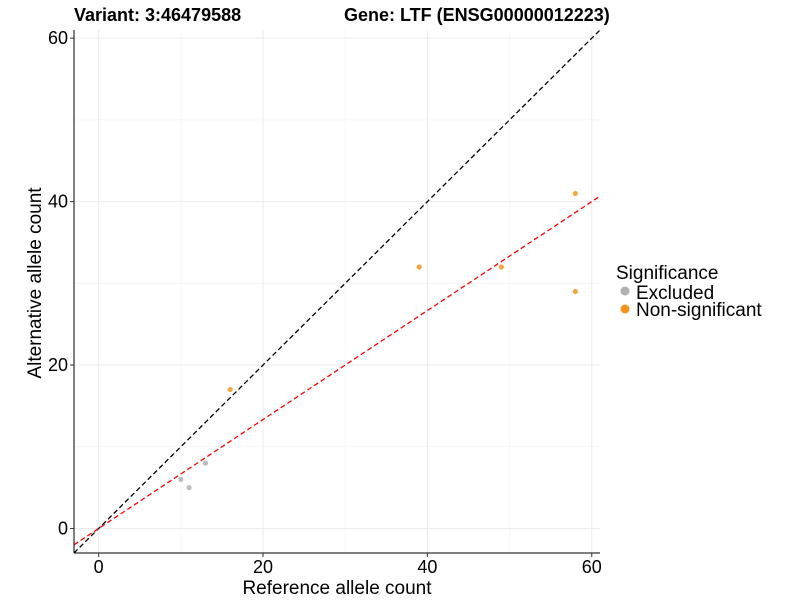 The height and width of the screenshot is (600, 800). What do you see at coordinates (675, 293) in the screenshot?
I see `legend-label-excluded: Excluded` at bounding box center [675, 293].